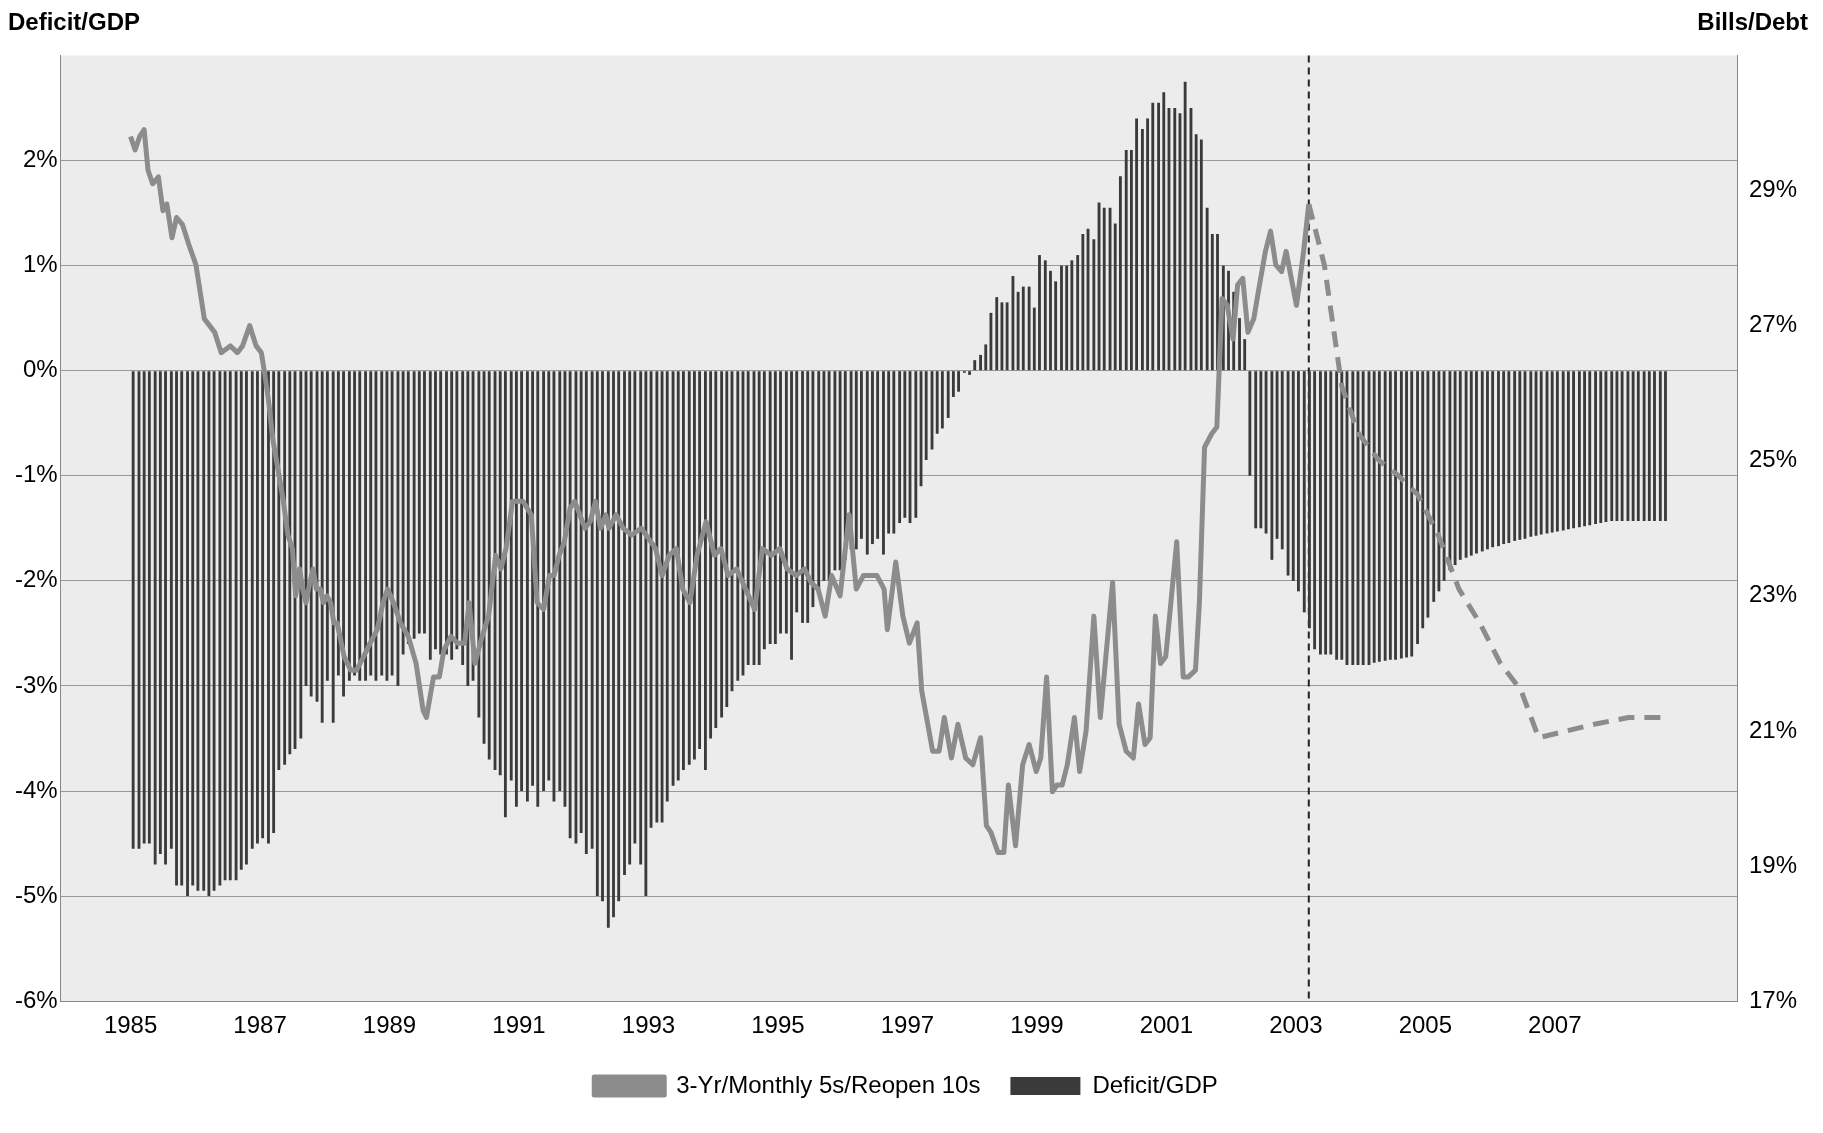 The width and height of the screenshot is (1823, 1133). What do you see at coordinates (1425, 1025) in the screenshot?
I see `x-tick-label: 2005` at bounding box center [1425, 1025].